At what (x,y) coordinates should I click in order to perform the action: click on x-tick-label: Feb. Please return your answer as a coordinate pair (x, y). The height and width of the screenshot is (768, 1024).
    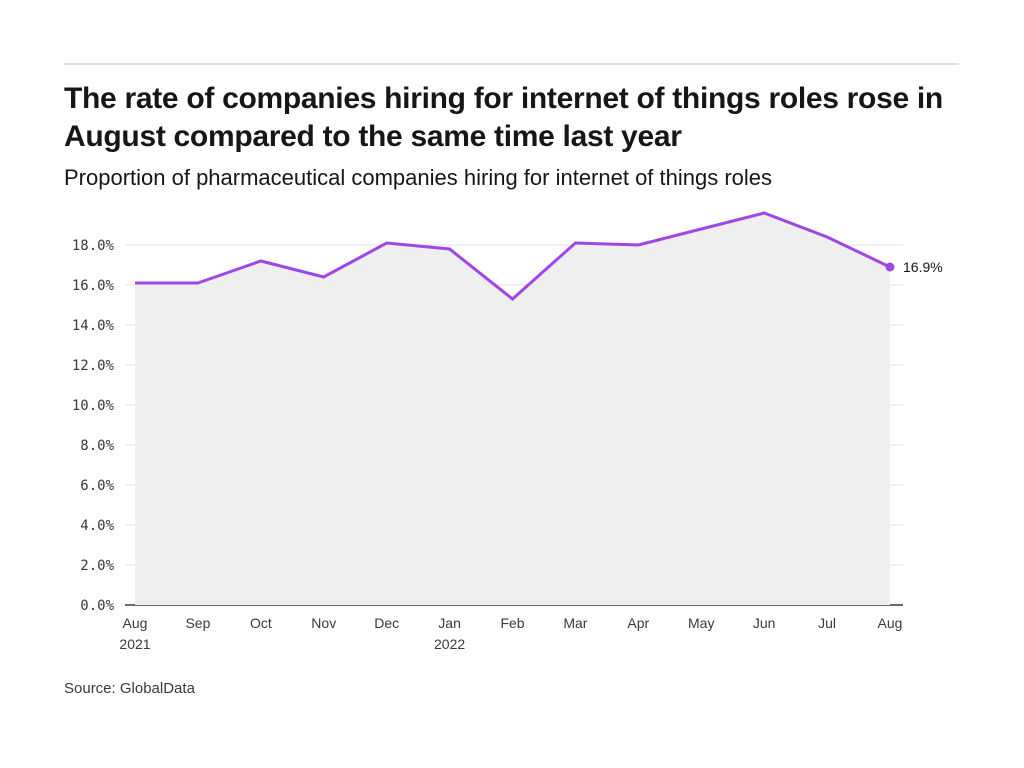
    Looking at the image, I should click on (512, 623).